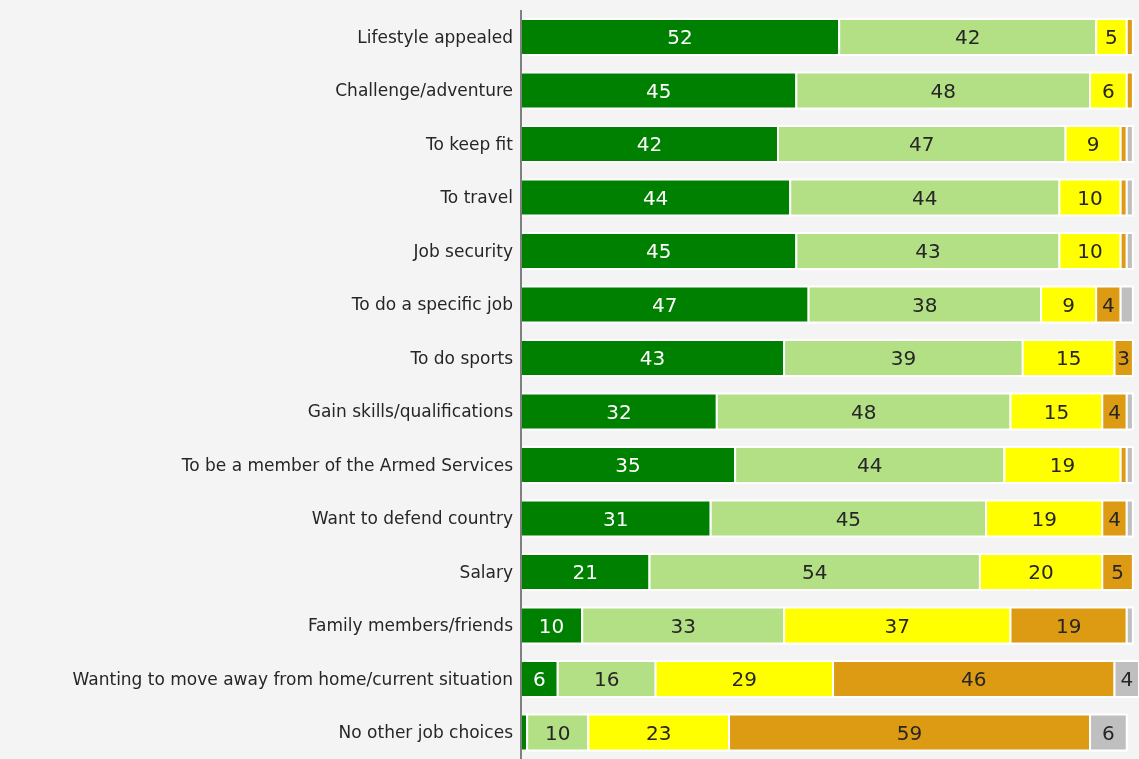 The height and width of the screenshot is (759, 1139). I want to click on y-tick-label: Want to defend country, so click(412, 518).